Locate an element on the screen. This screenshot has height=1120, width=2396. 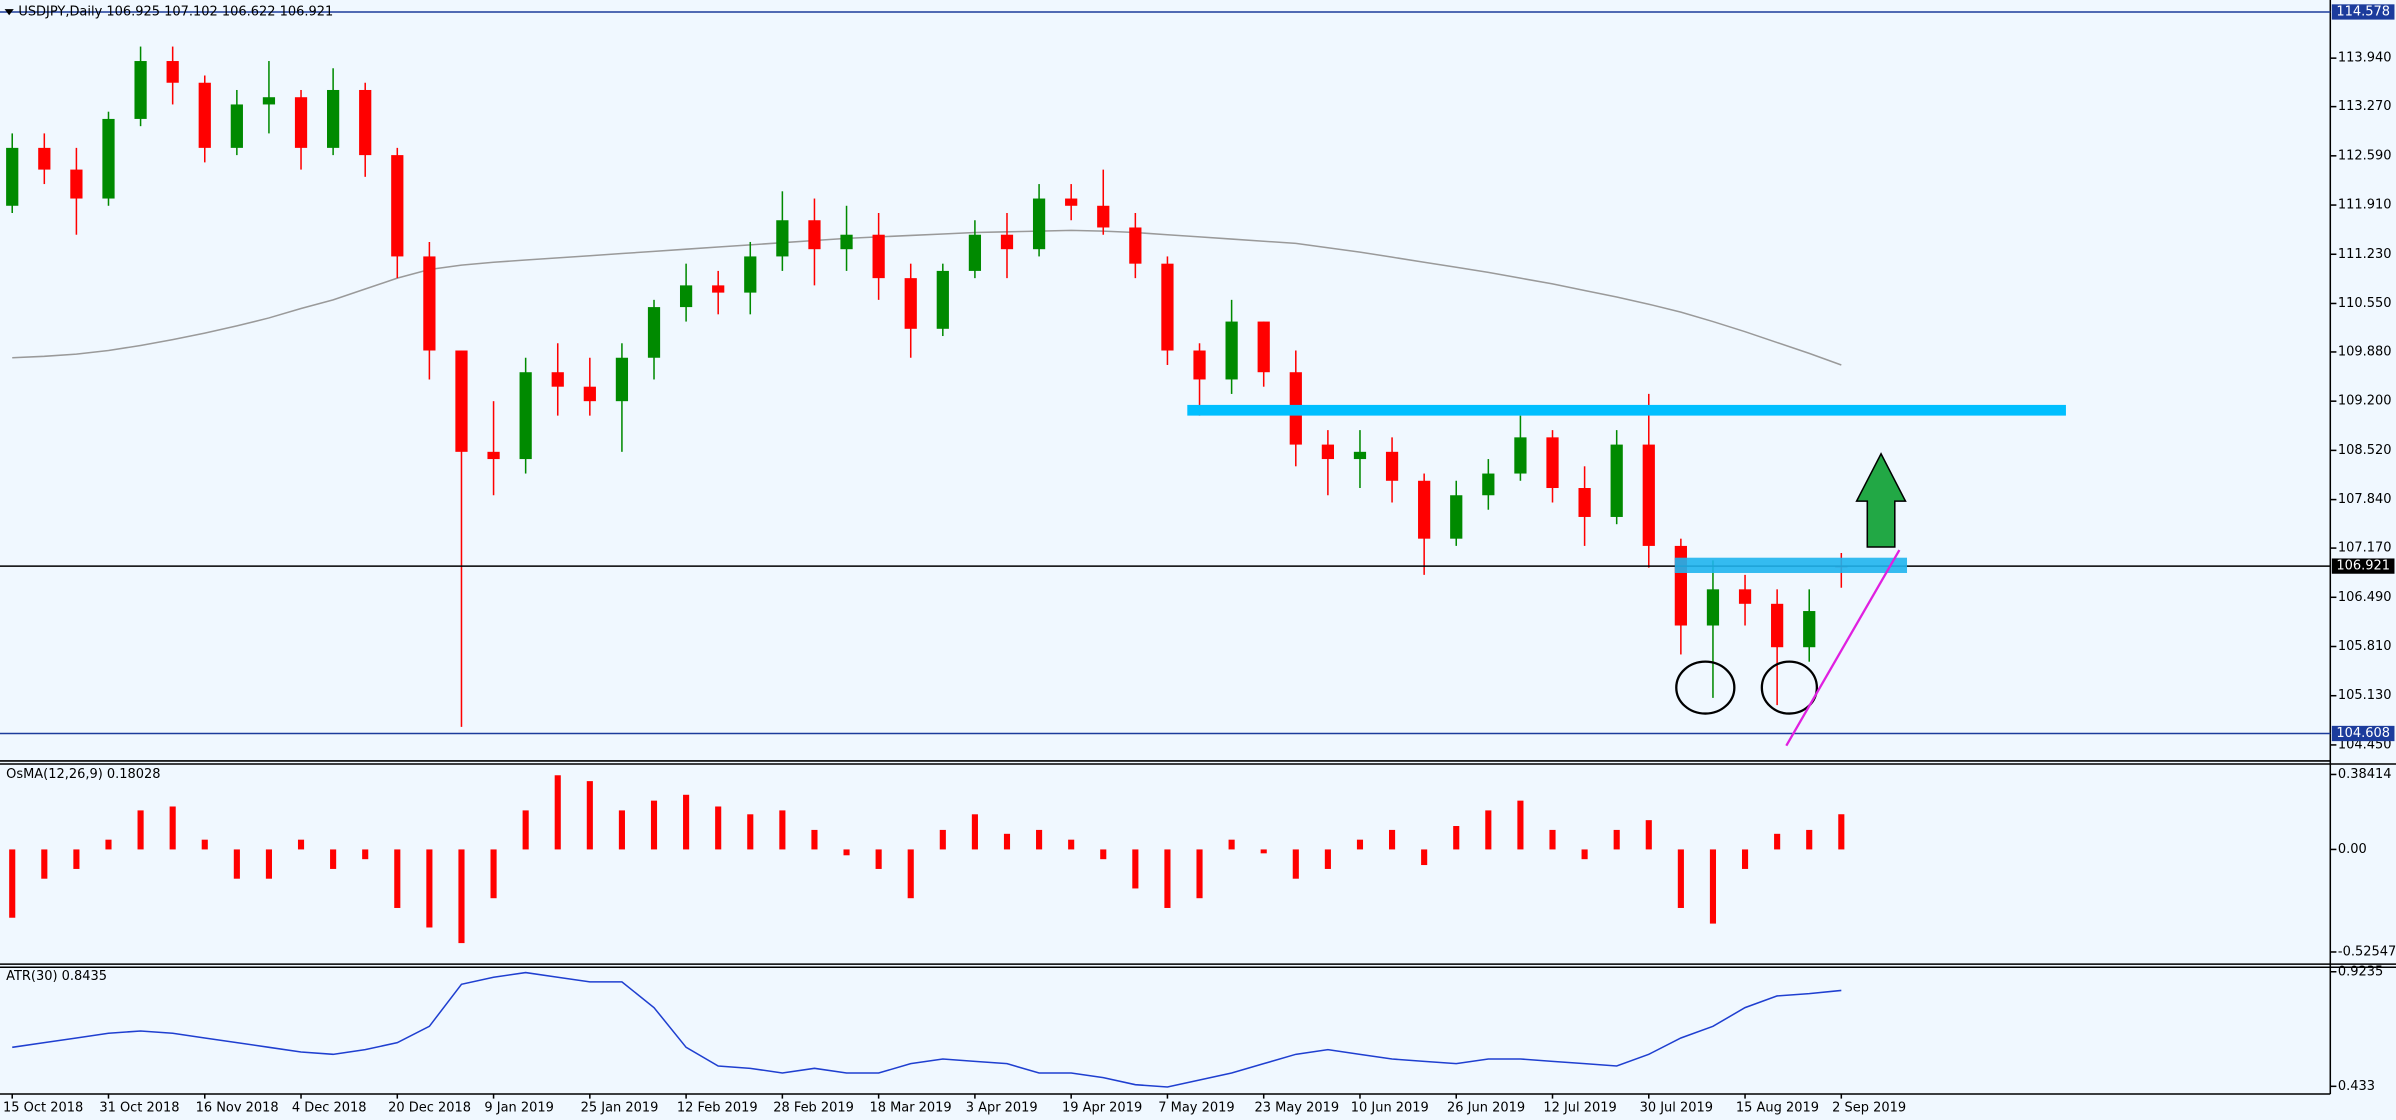
menu-icon is located at coordinates (9, 12).